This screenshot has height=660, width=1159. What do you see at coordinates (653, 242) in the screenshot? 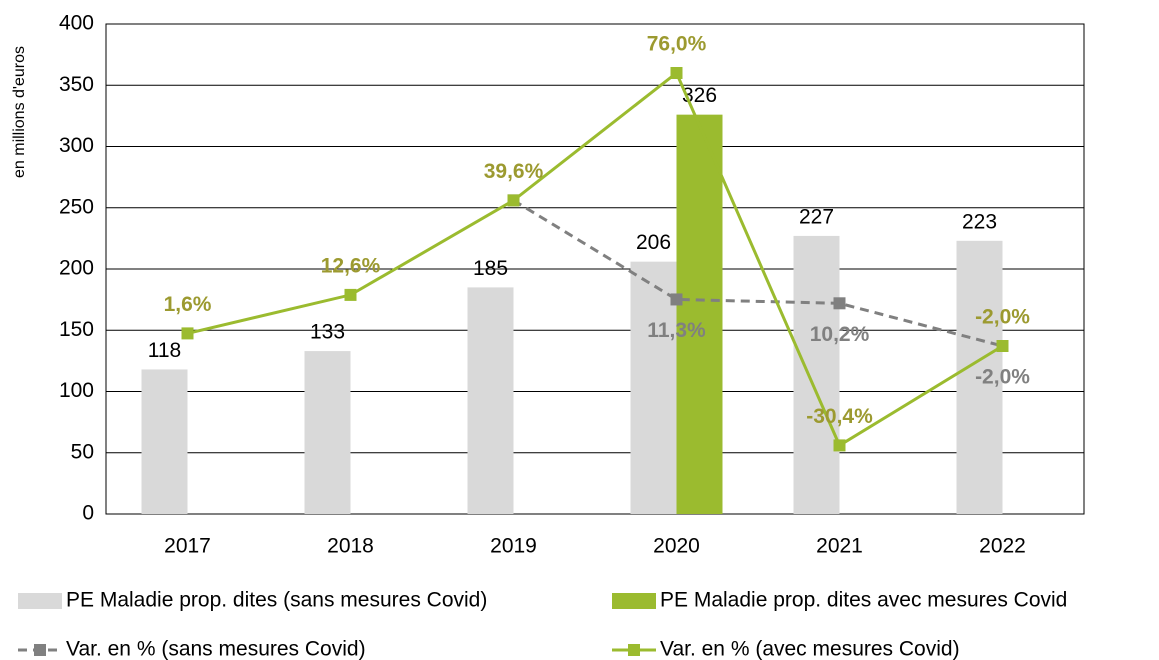
I see `bar-value-label: 206` at bounding box center [653, 242].